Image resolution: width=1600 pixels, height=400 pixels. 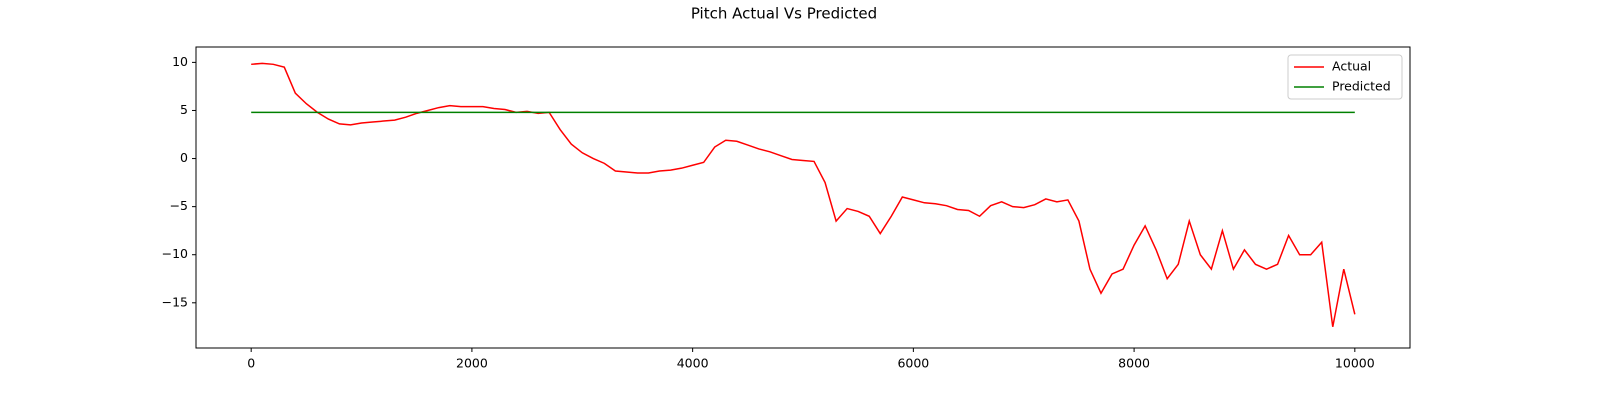 What do you see at coordinates (1351, 66) in the screenshot?
I see `legend-label: Actual` at bounding box center [1351, 66].